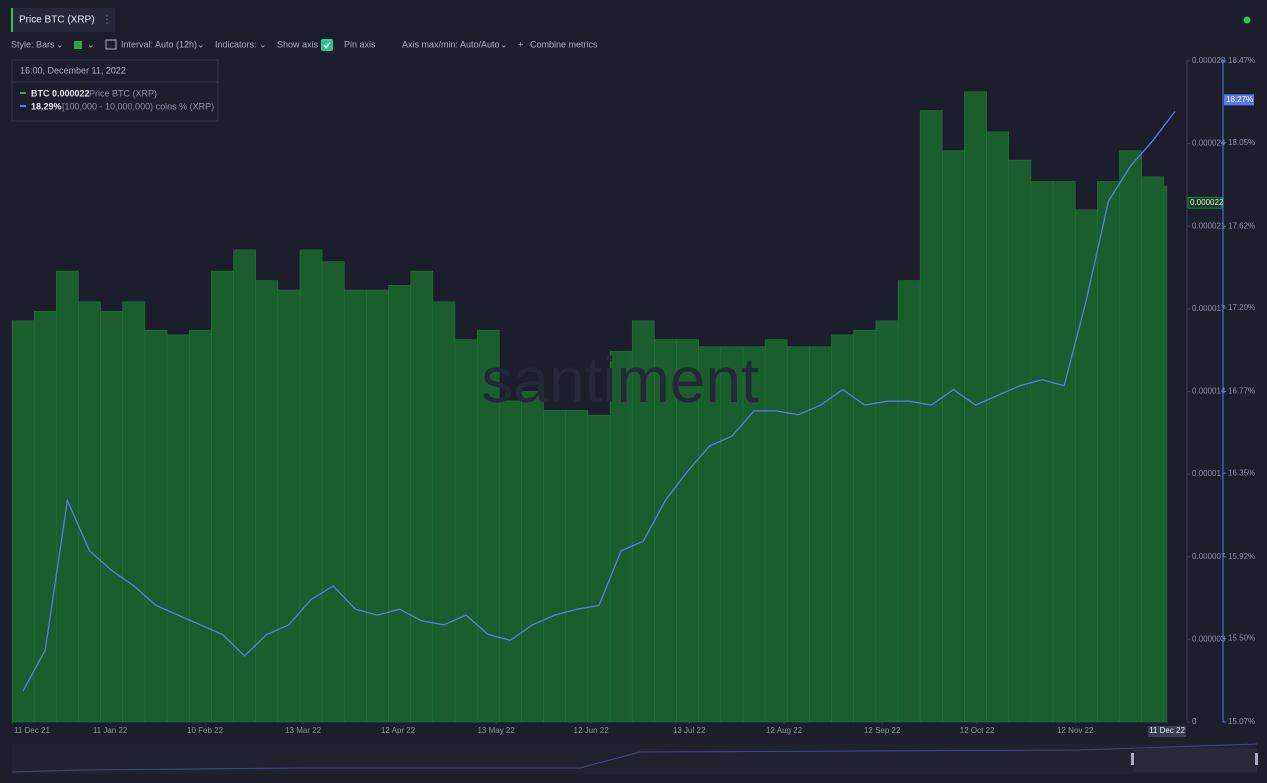 The height and width of the screenshot is (783, 1267). Describe the element at coordinates (33, 44) in the screenshot. I see `style-select: Style: Bars` at that location.